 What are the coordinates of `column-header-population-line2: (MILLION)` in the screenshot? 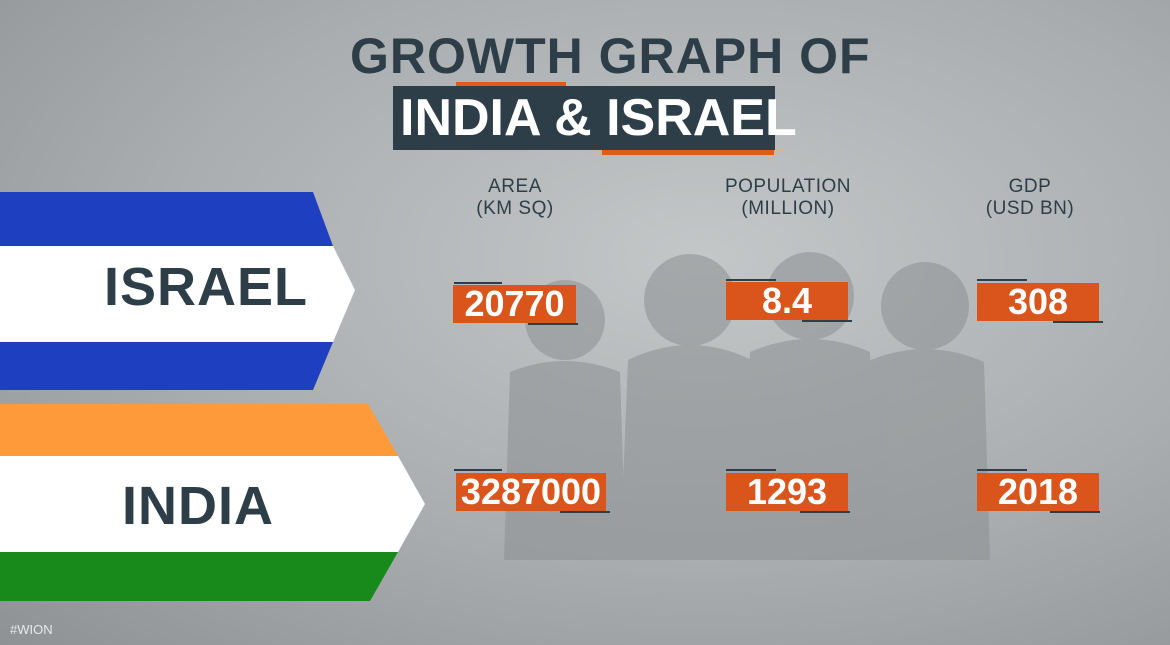 It's located at (788, 208).